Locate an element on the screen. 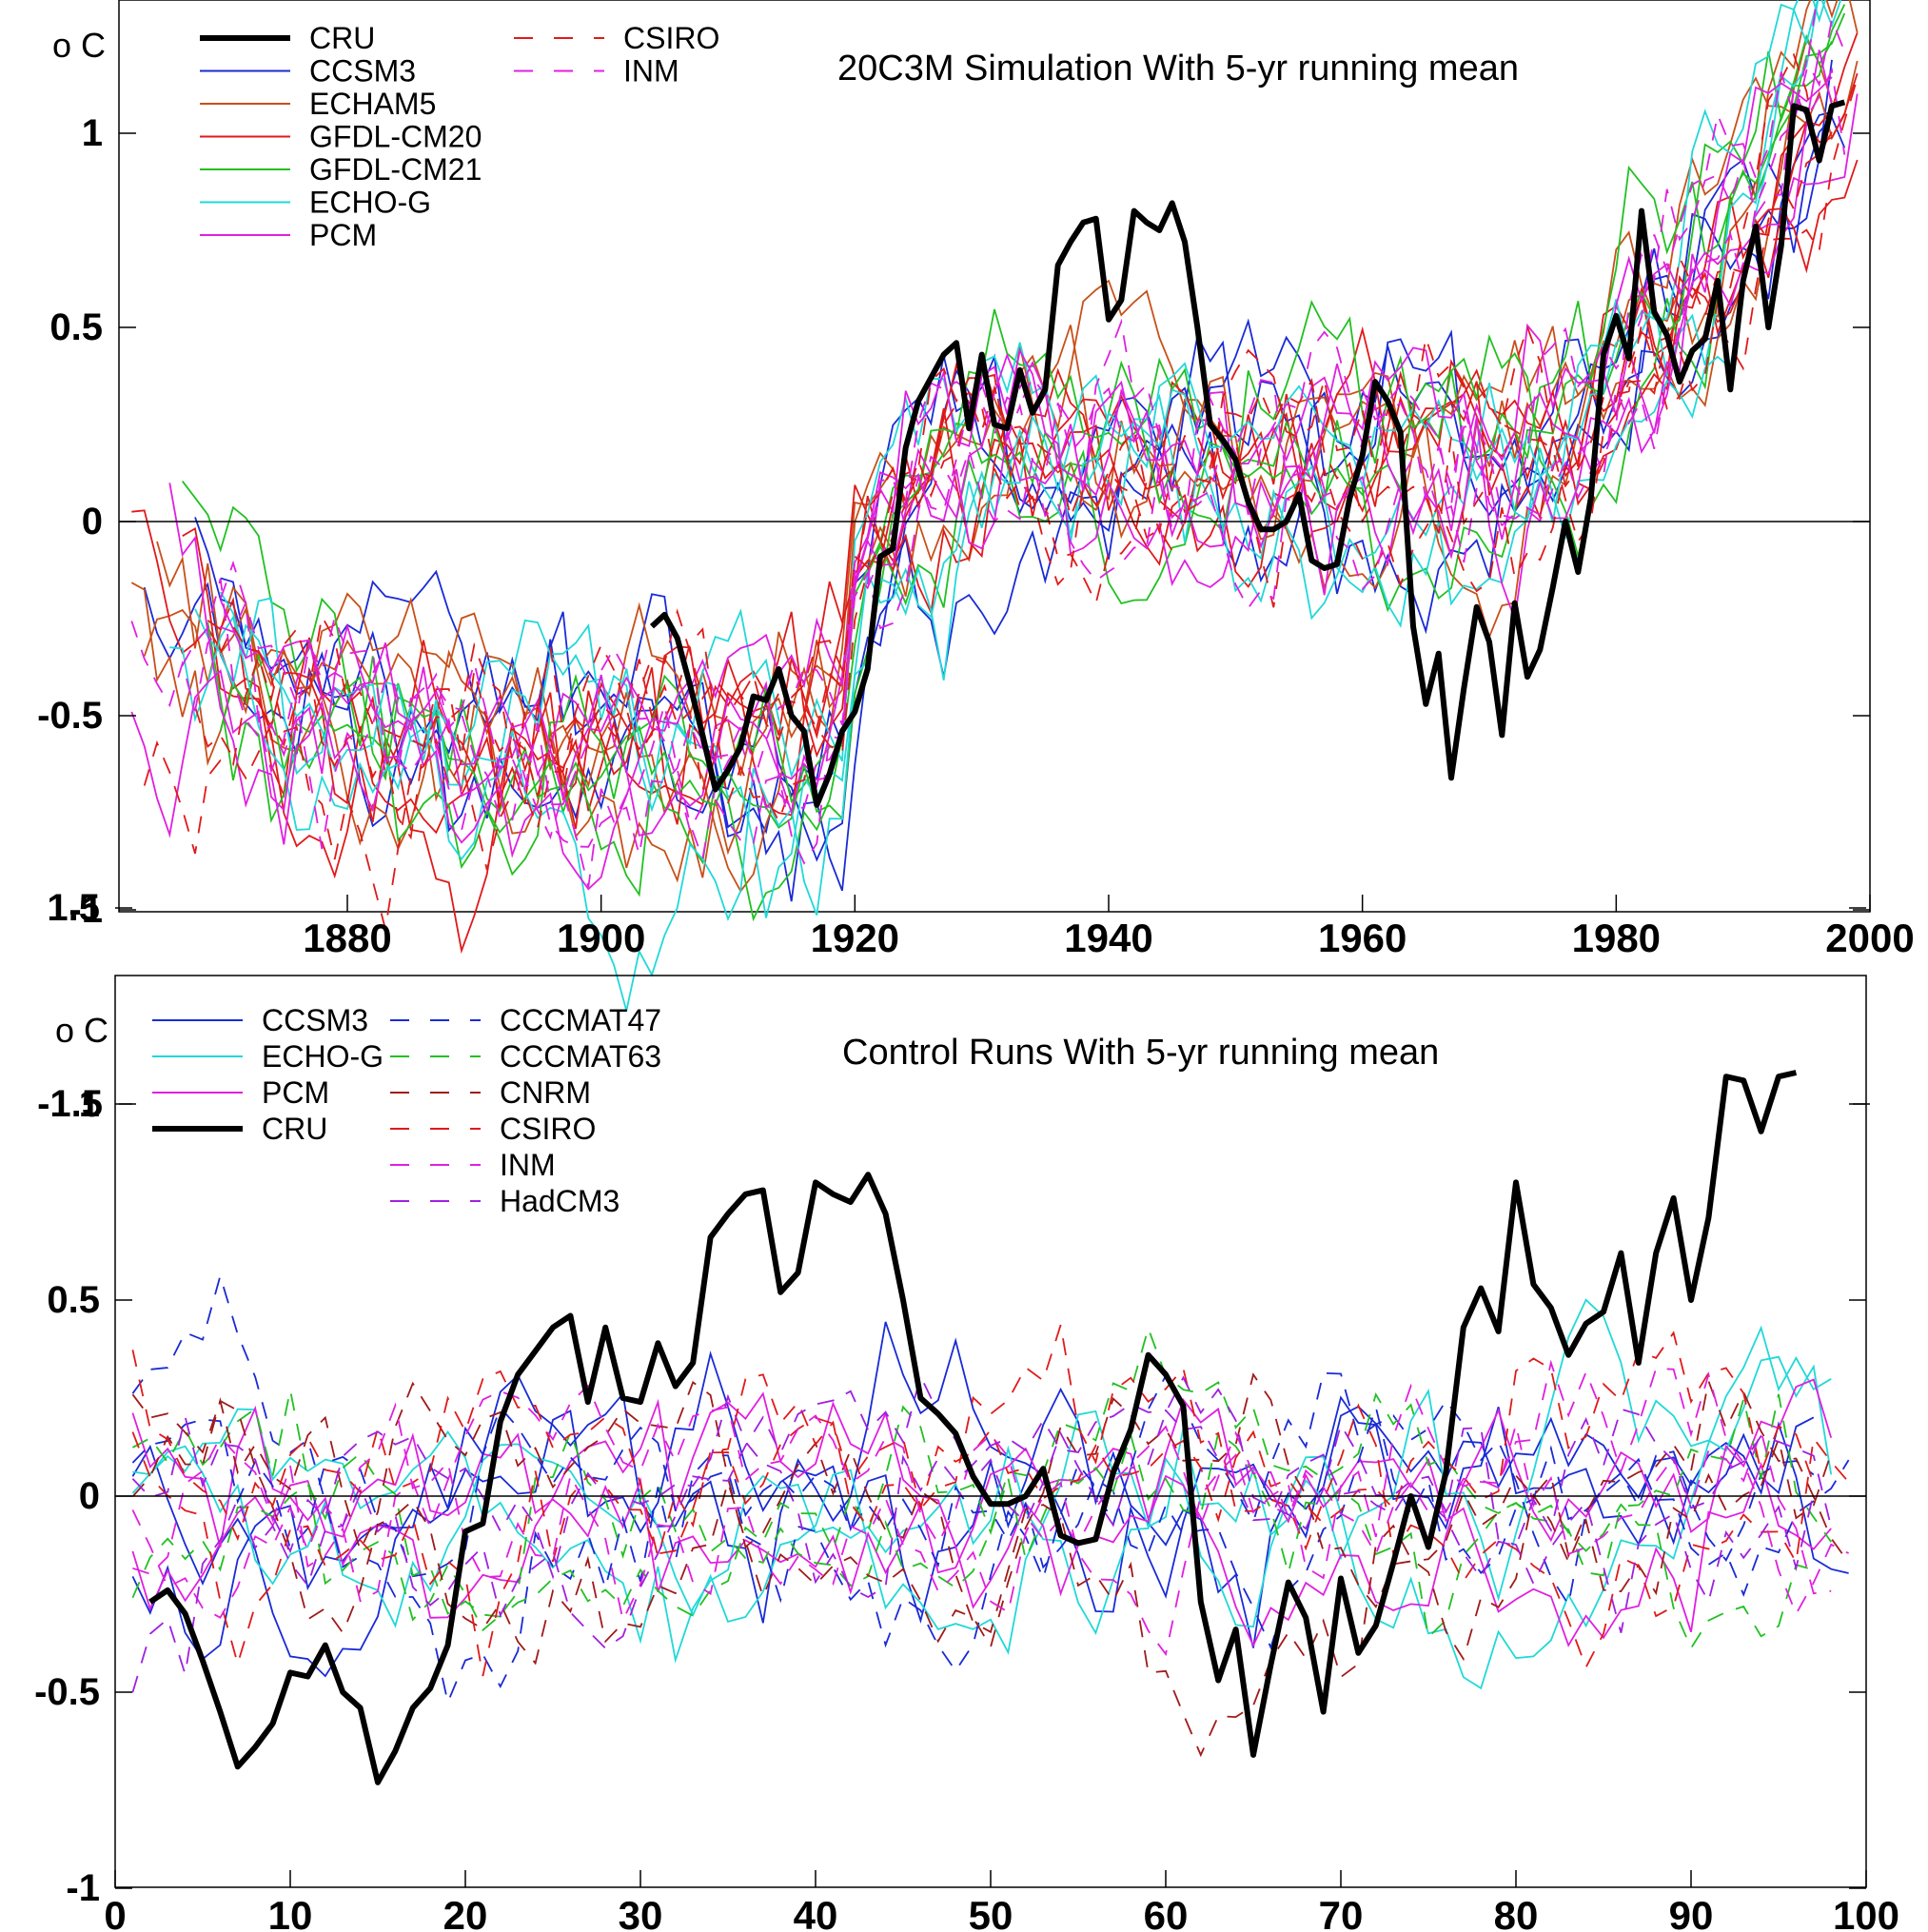 This screenshot has height=1932, width=1928. legend-item-gfdl-cm21: GFDL-CM21 is located at coordinates (341, 169).